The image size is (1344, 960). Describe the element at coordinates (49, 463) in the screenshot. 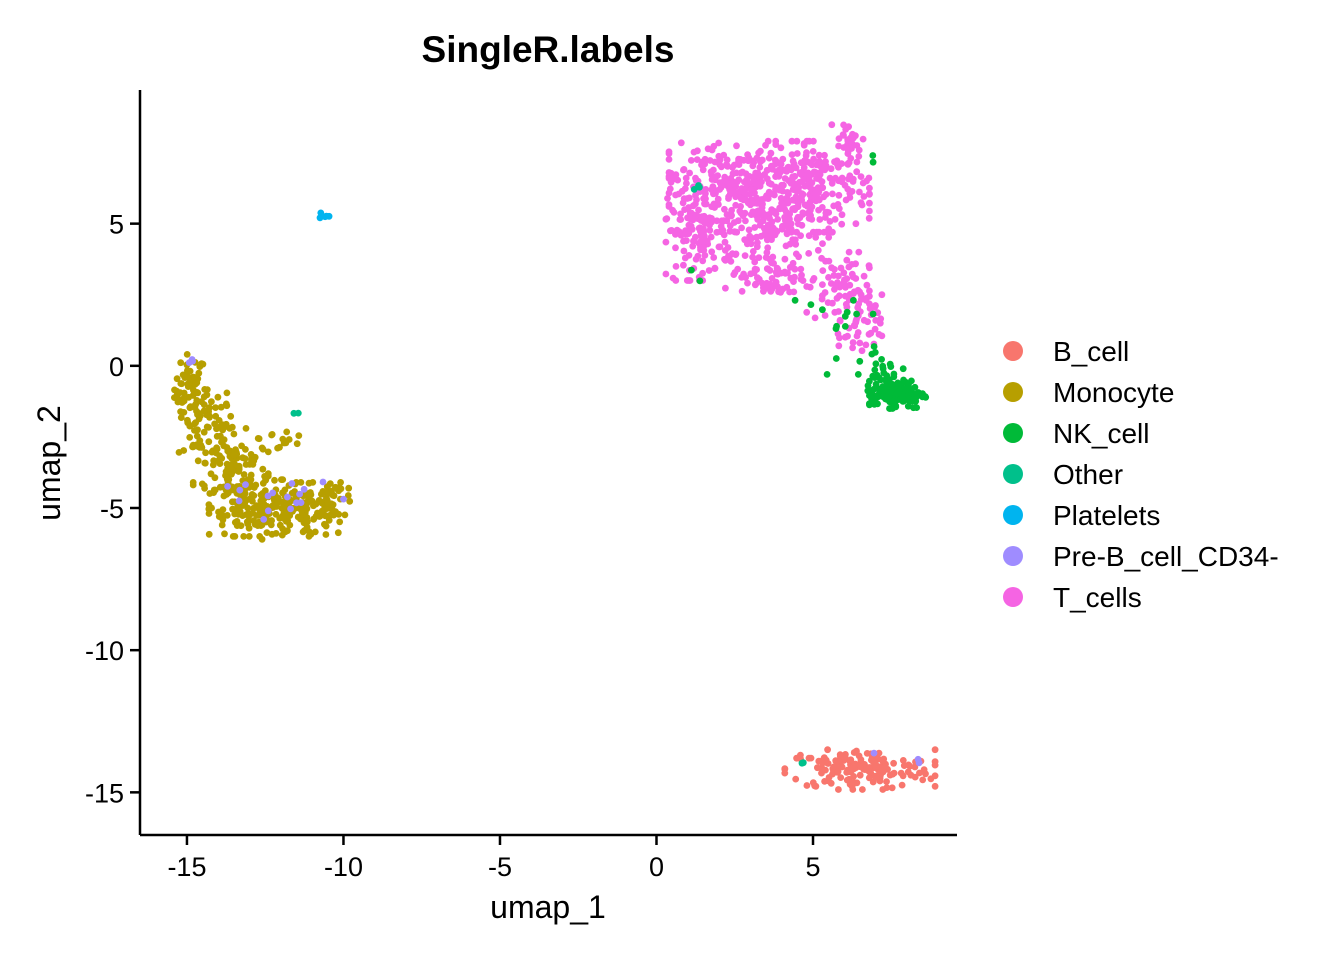

I see `y-axis-title: umap_2` at that location.